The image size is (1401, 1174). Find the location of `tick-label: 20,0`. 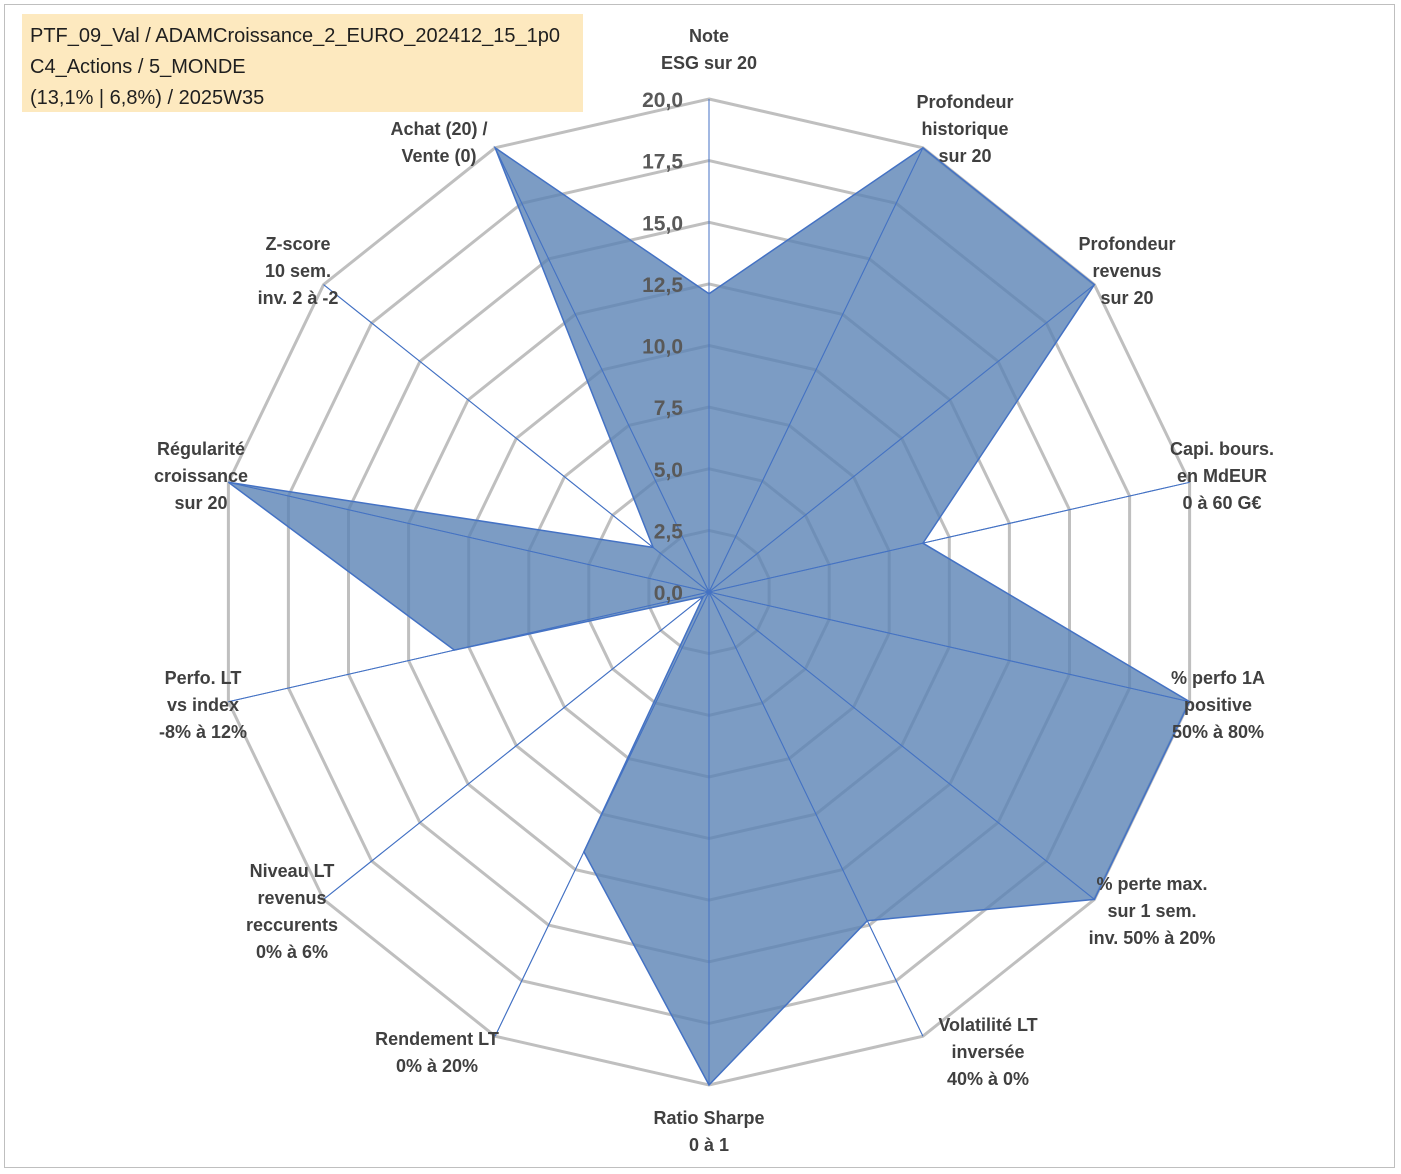

tick-label: 20,0 is located at coordinates (662, 100).